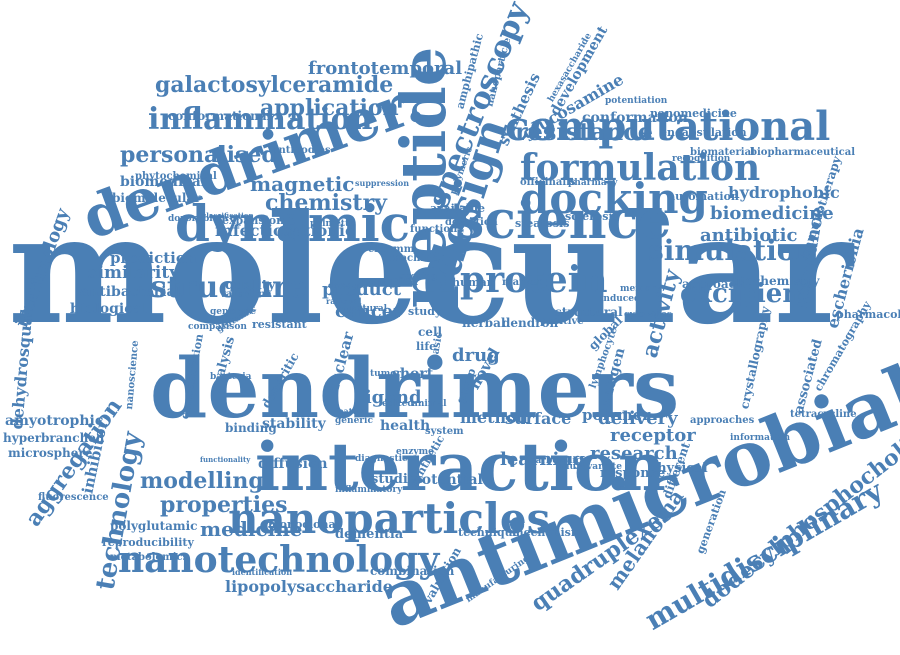  Describe the element at coordinates (460, 466) in the screenshot. I see `word-3: interaction` at that location.